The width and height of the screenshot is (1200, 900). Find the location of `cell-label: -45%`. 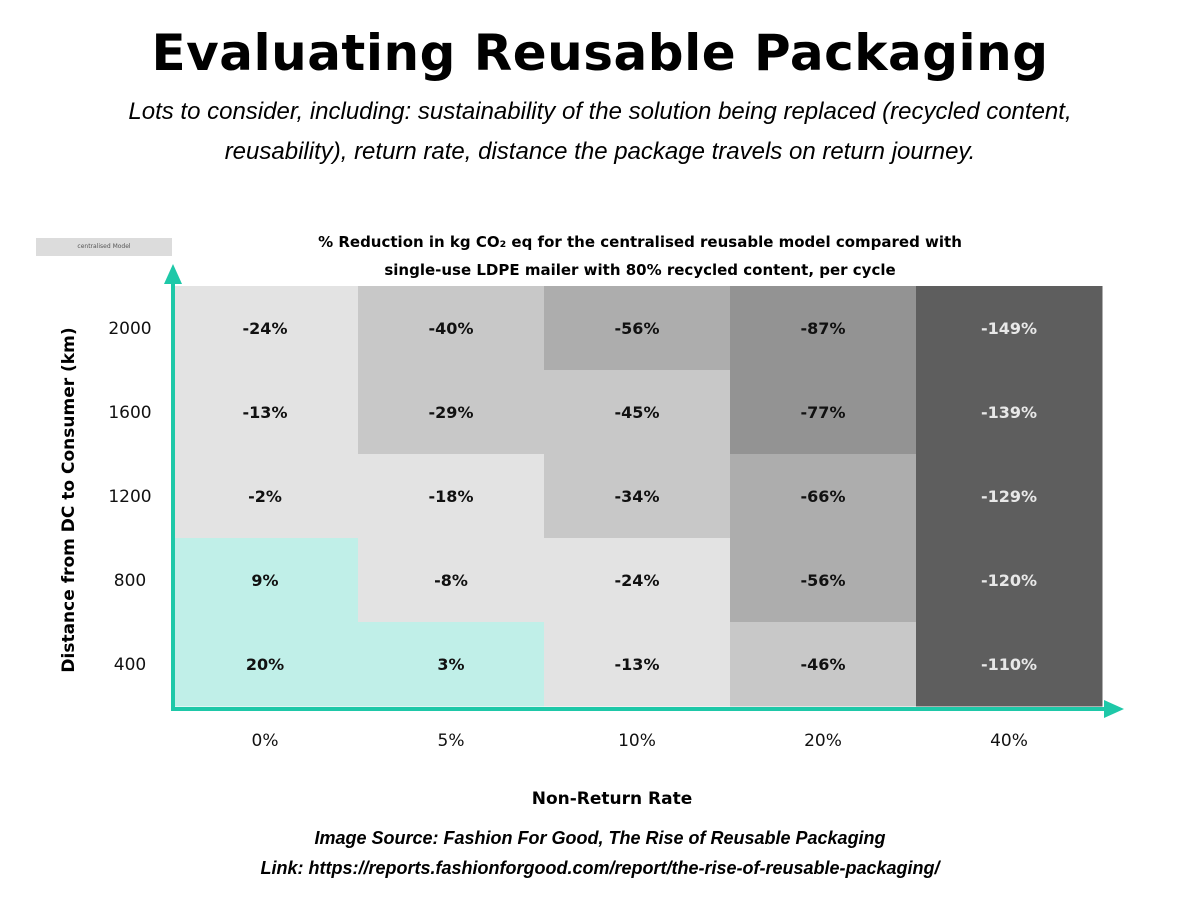

cell-label: -45% is located at coordinates (637, 412).